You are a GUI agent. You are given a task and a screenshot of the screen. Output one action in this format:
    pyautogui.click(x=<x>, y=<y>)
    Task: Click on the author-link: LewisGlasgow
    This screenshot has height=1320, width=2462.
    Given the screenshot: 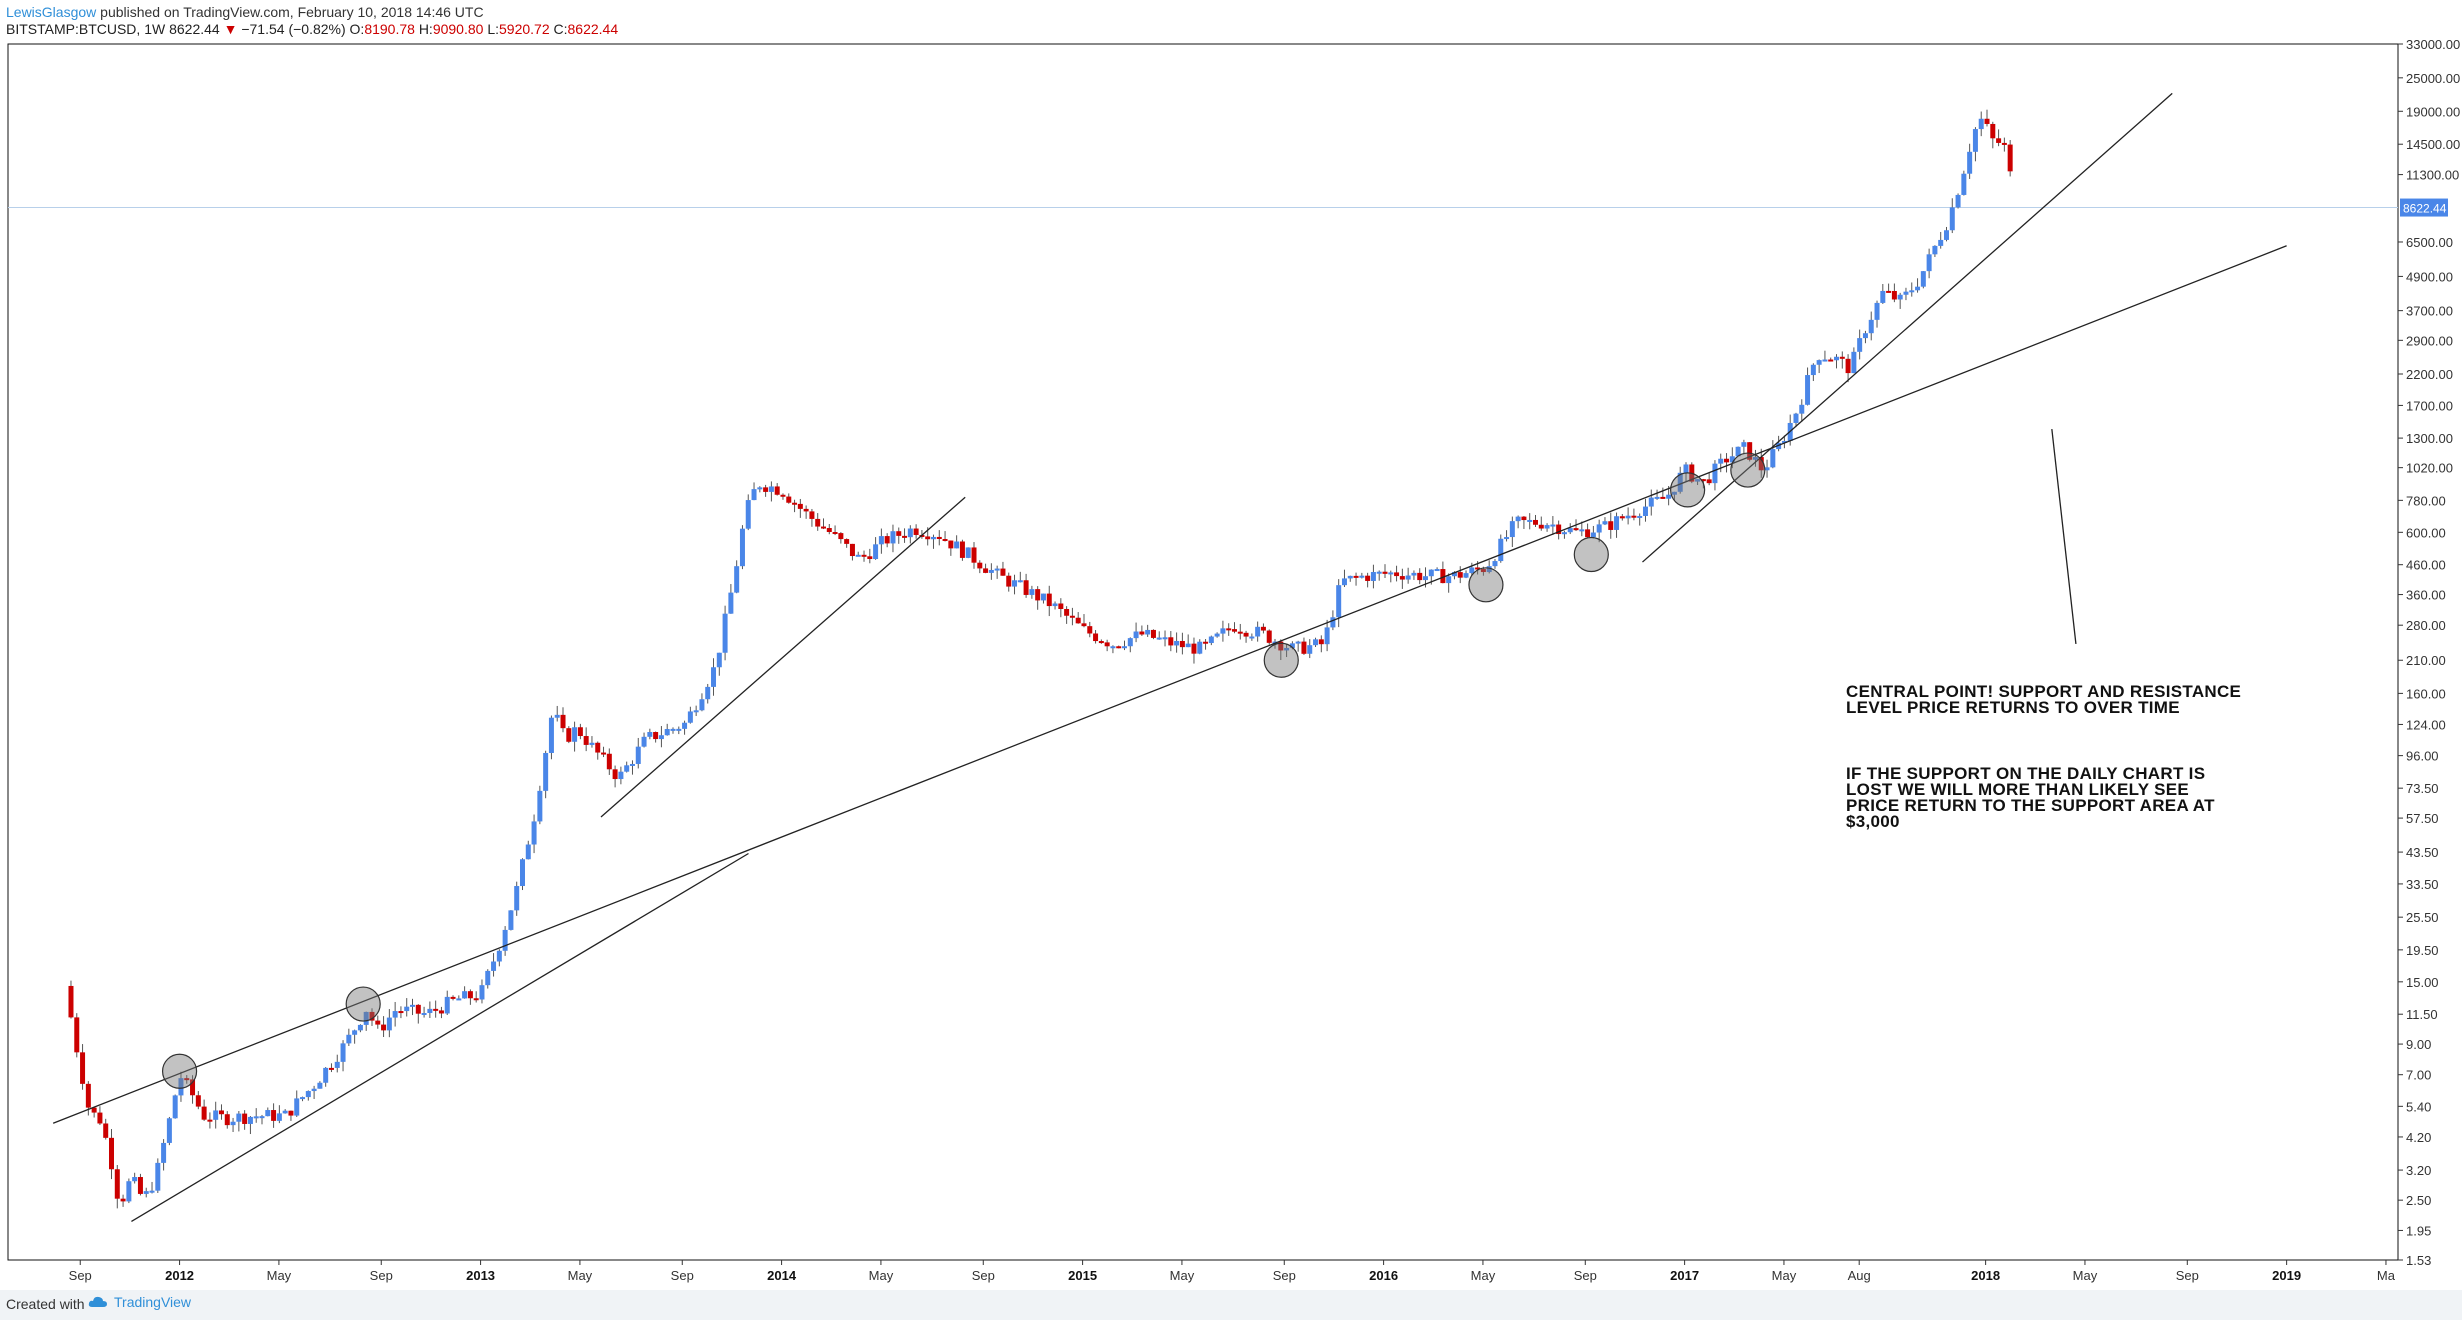 What is the action you would take?
    pyautogui.click(x=51, y=12)
    